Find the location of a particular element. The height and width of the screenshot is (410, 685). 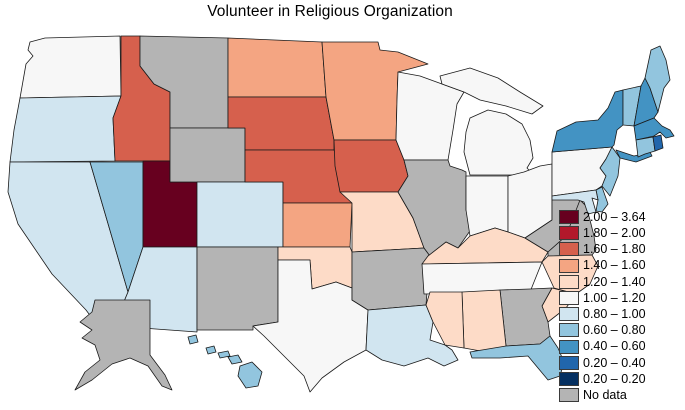

legend-label: 1.80 – 2.00 is located at coordinates (614, 233).